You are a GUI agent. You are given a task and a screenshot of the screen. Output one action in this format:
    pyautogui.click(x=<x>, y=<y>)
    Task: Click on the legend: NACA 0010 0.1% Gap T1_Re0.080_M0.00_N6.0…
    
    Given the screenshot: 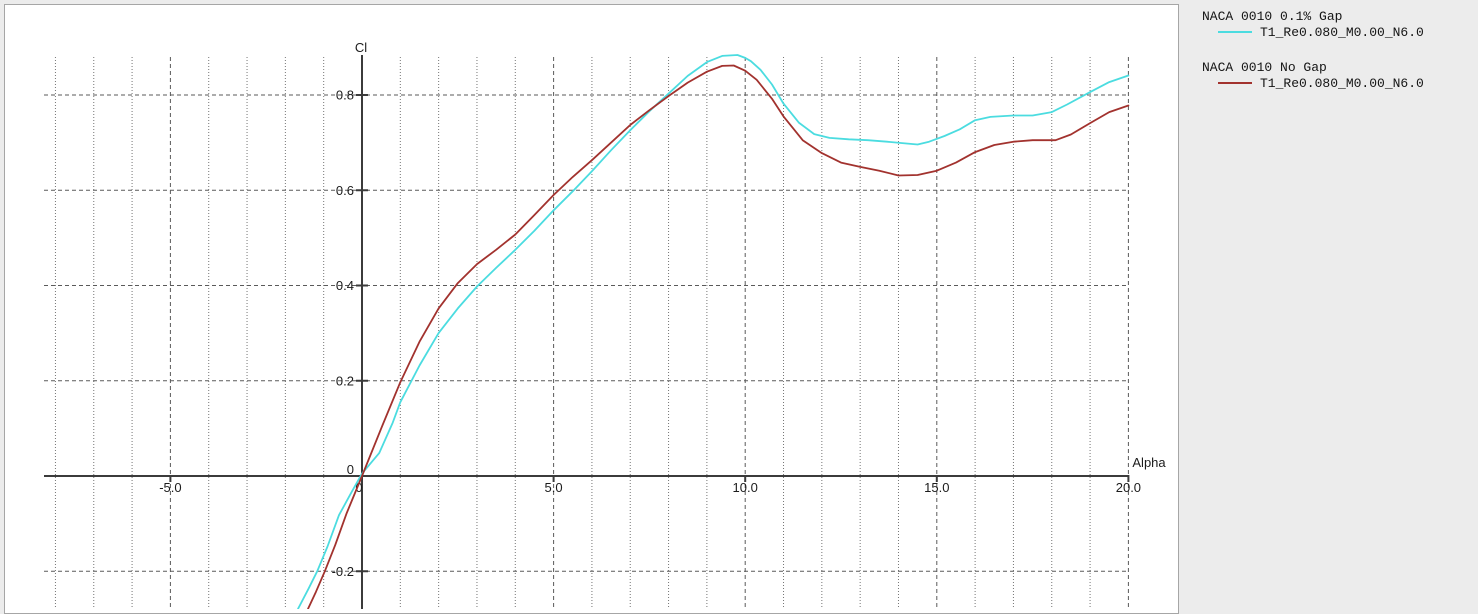 What is the action you would take?
    pyautogui.click(x=1313, y=60)
    